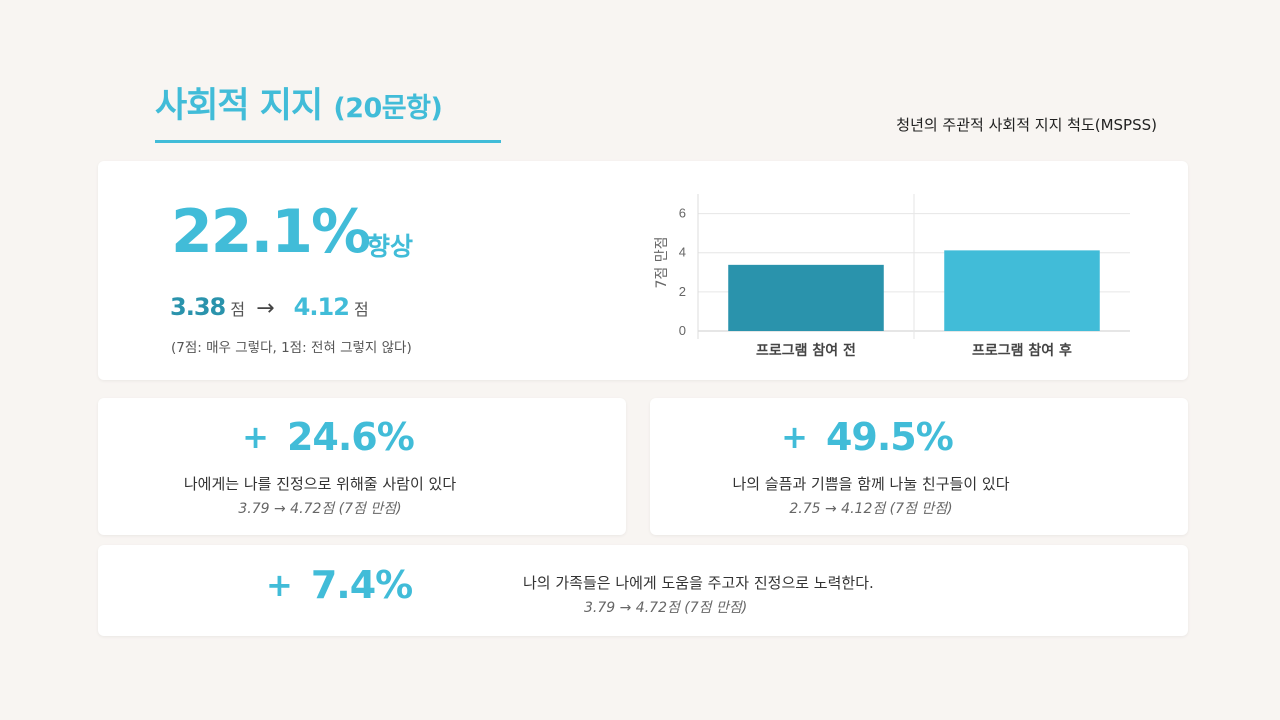 The height and width of the screenshot is (720, 1280). I want to click on page-title-main: 사회적 지지, so click(239, 106).